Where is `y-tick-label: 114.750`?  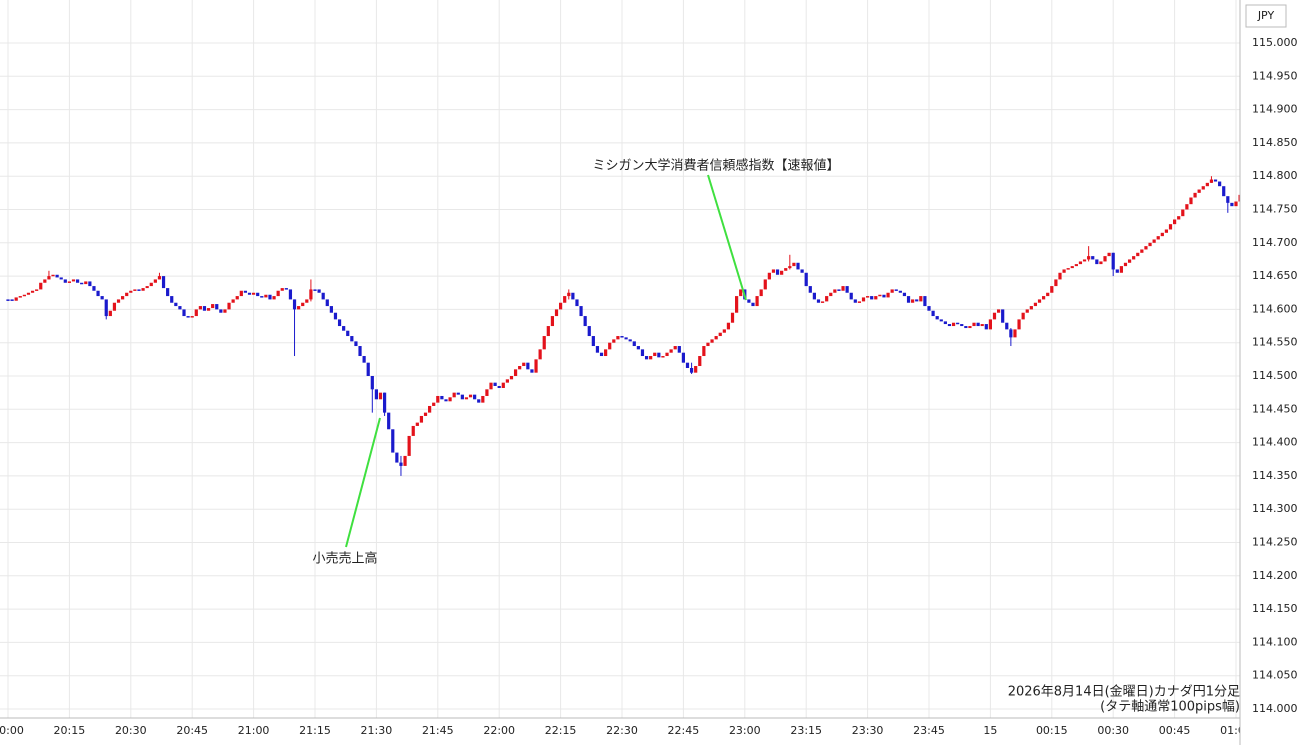 y-tick-label: 114.750 is located at coordinates (1275, 209).